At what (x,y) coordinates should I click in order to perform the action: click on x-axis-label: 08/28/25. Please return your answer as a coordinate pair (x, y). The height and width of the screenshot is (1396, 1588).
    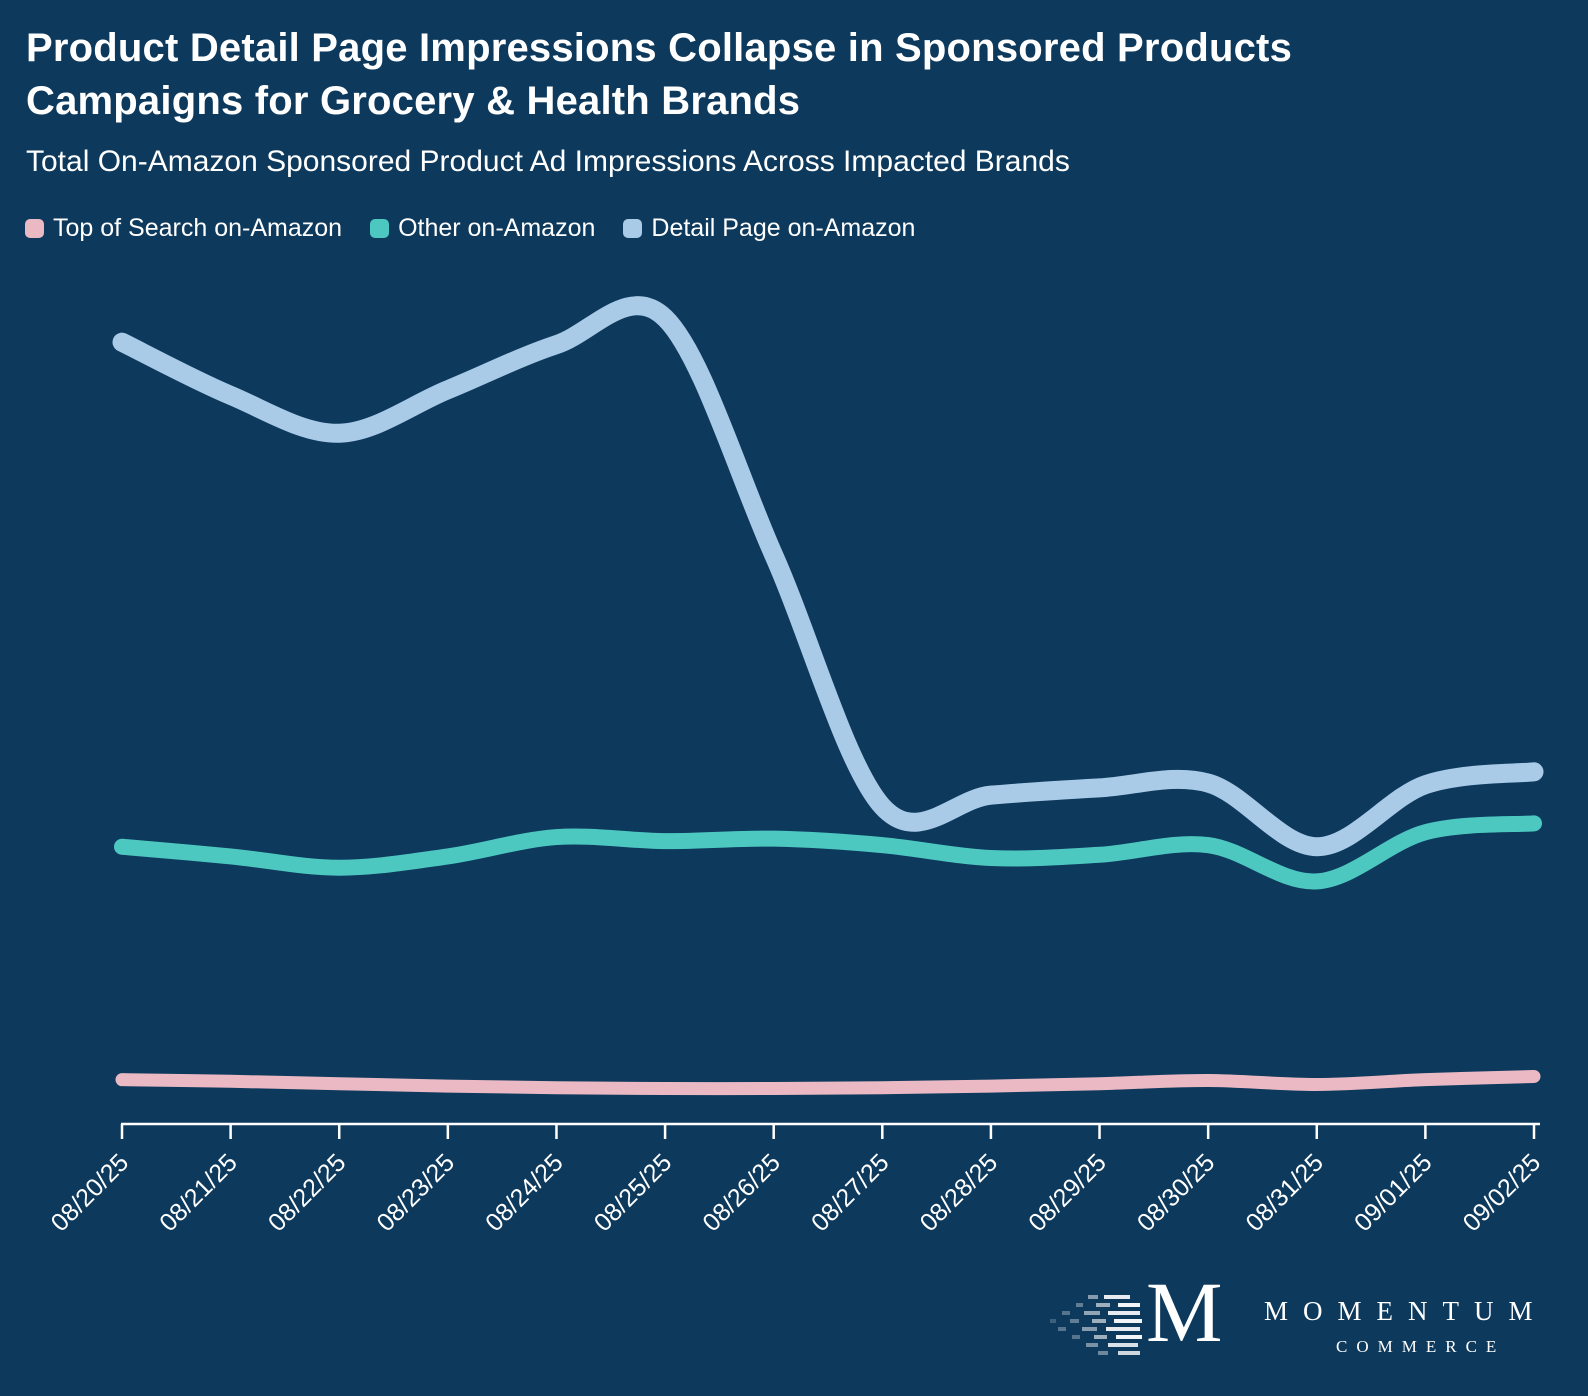
    Looking at the image, I should click on (959, 1192).